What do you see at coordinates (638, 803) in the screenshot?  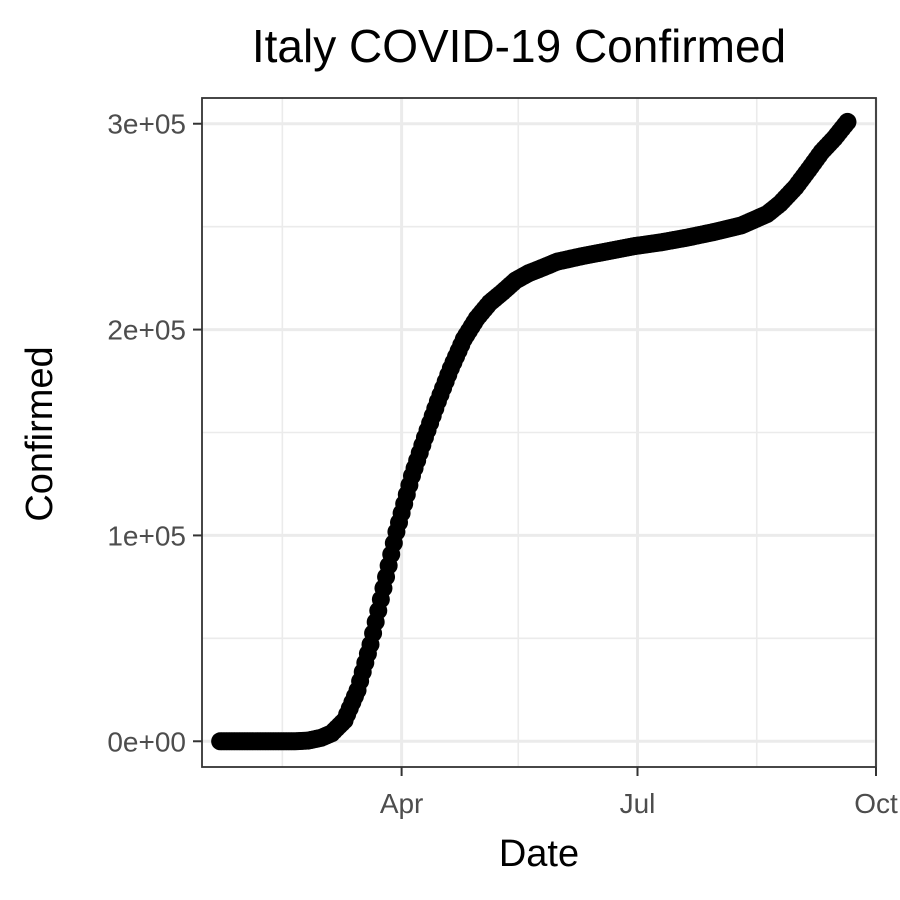 I see `x-tick-label: Jul` at bounding box center [638, 803].